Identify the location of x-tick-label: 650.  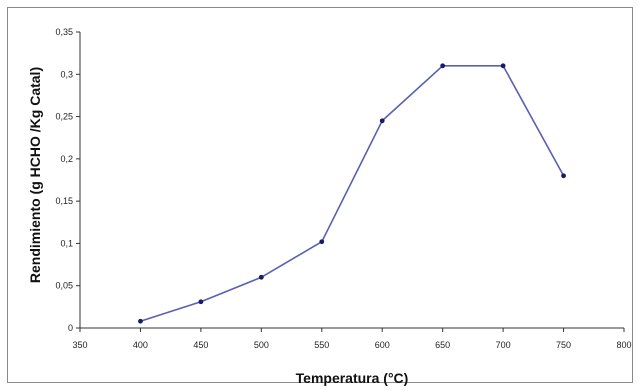
(442, 345).